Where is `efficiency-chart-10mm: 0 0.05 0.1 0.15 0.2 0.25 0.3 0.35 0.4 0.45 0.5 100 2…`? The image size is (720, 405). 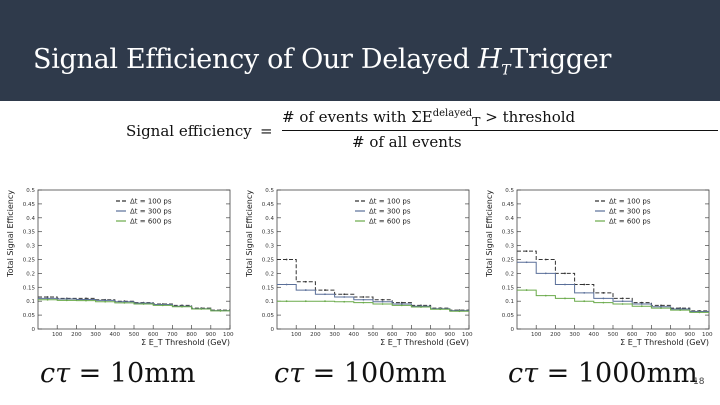
efficiency-chart-10mm: 0 0.05 0.1 0.15 0.2 0.25 0.3 0.35 0.4 0.45 0.5 100 2… is located at coordinates (119, 270).